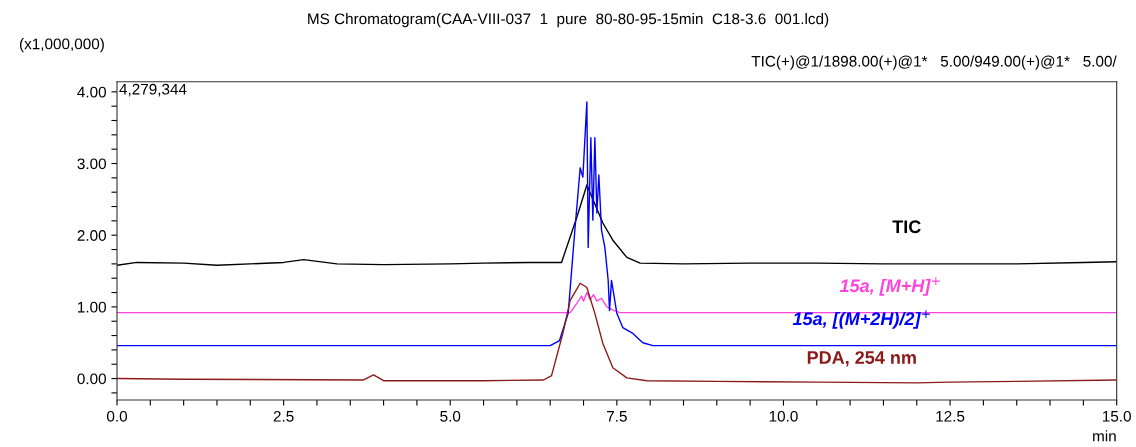 This screenshot has width=1136, height=447. What do you see at coordinates (861, 359) in the screenshot?
I see `series-label: PDA, 254 nm` at bounding box center [861, 359].